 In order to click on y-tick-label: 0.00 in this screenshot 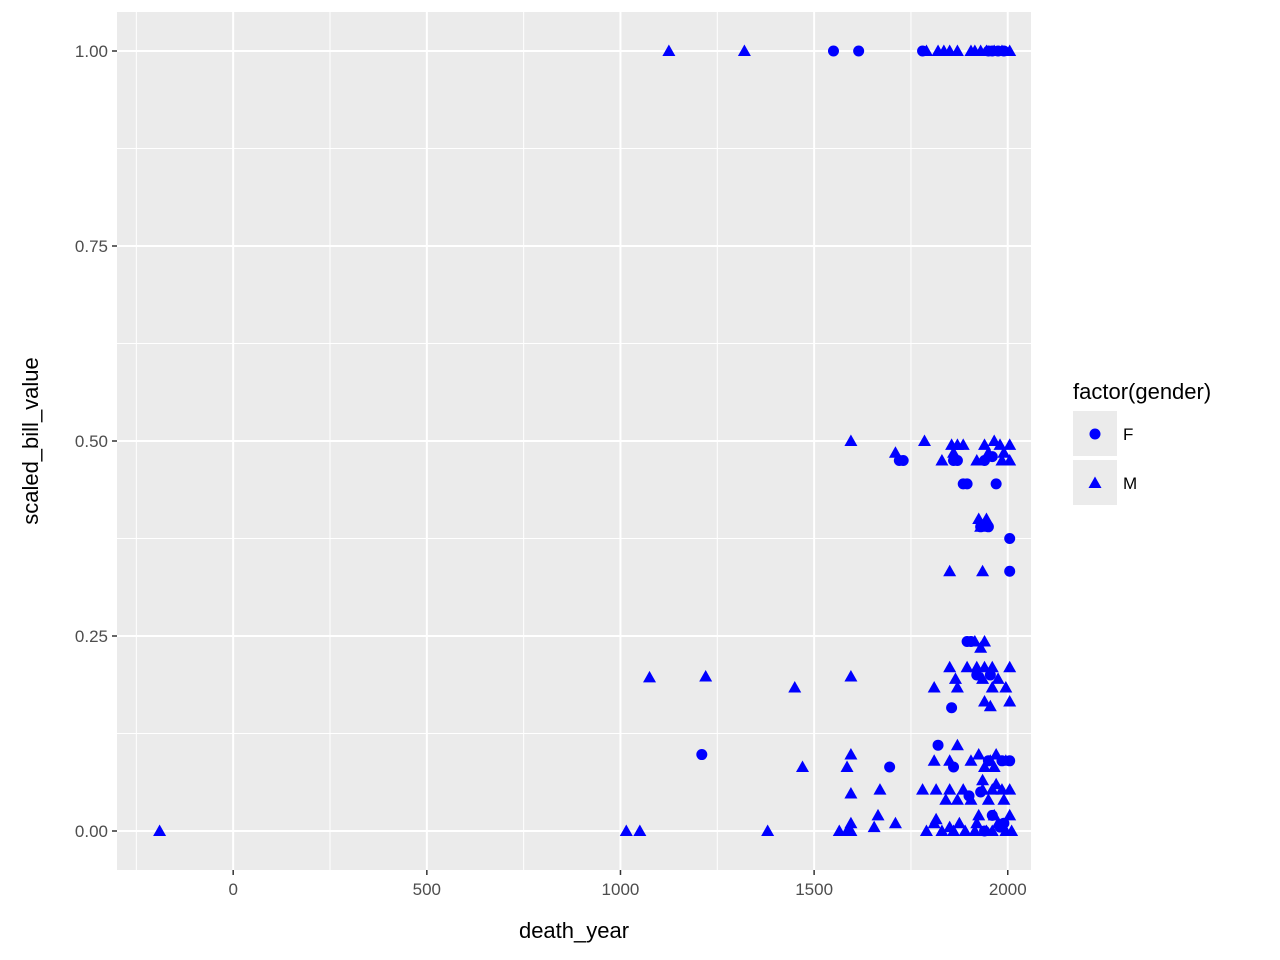, I will do `click(91, 831)`.